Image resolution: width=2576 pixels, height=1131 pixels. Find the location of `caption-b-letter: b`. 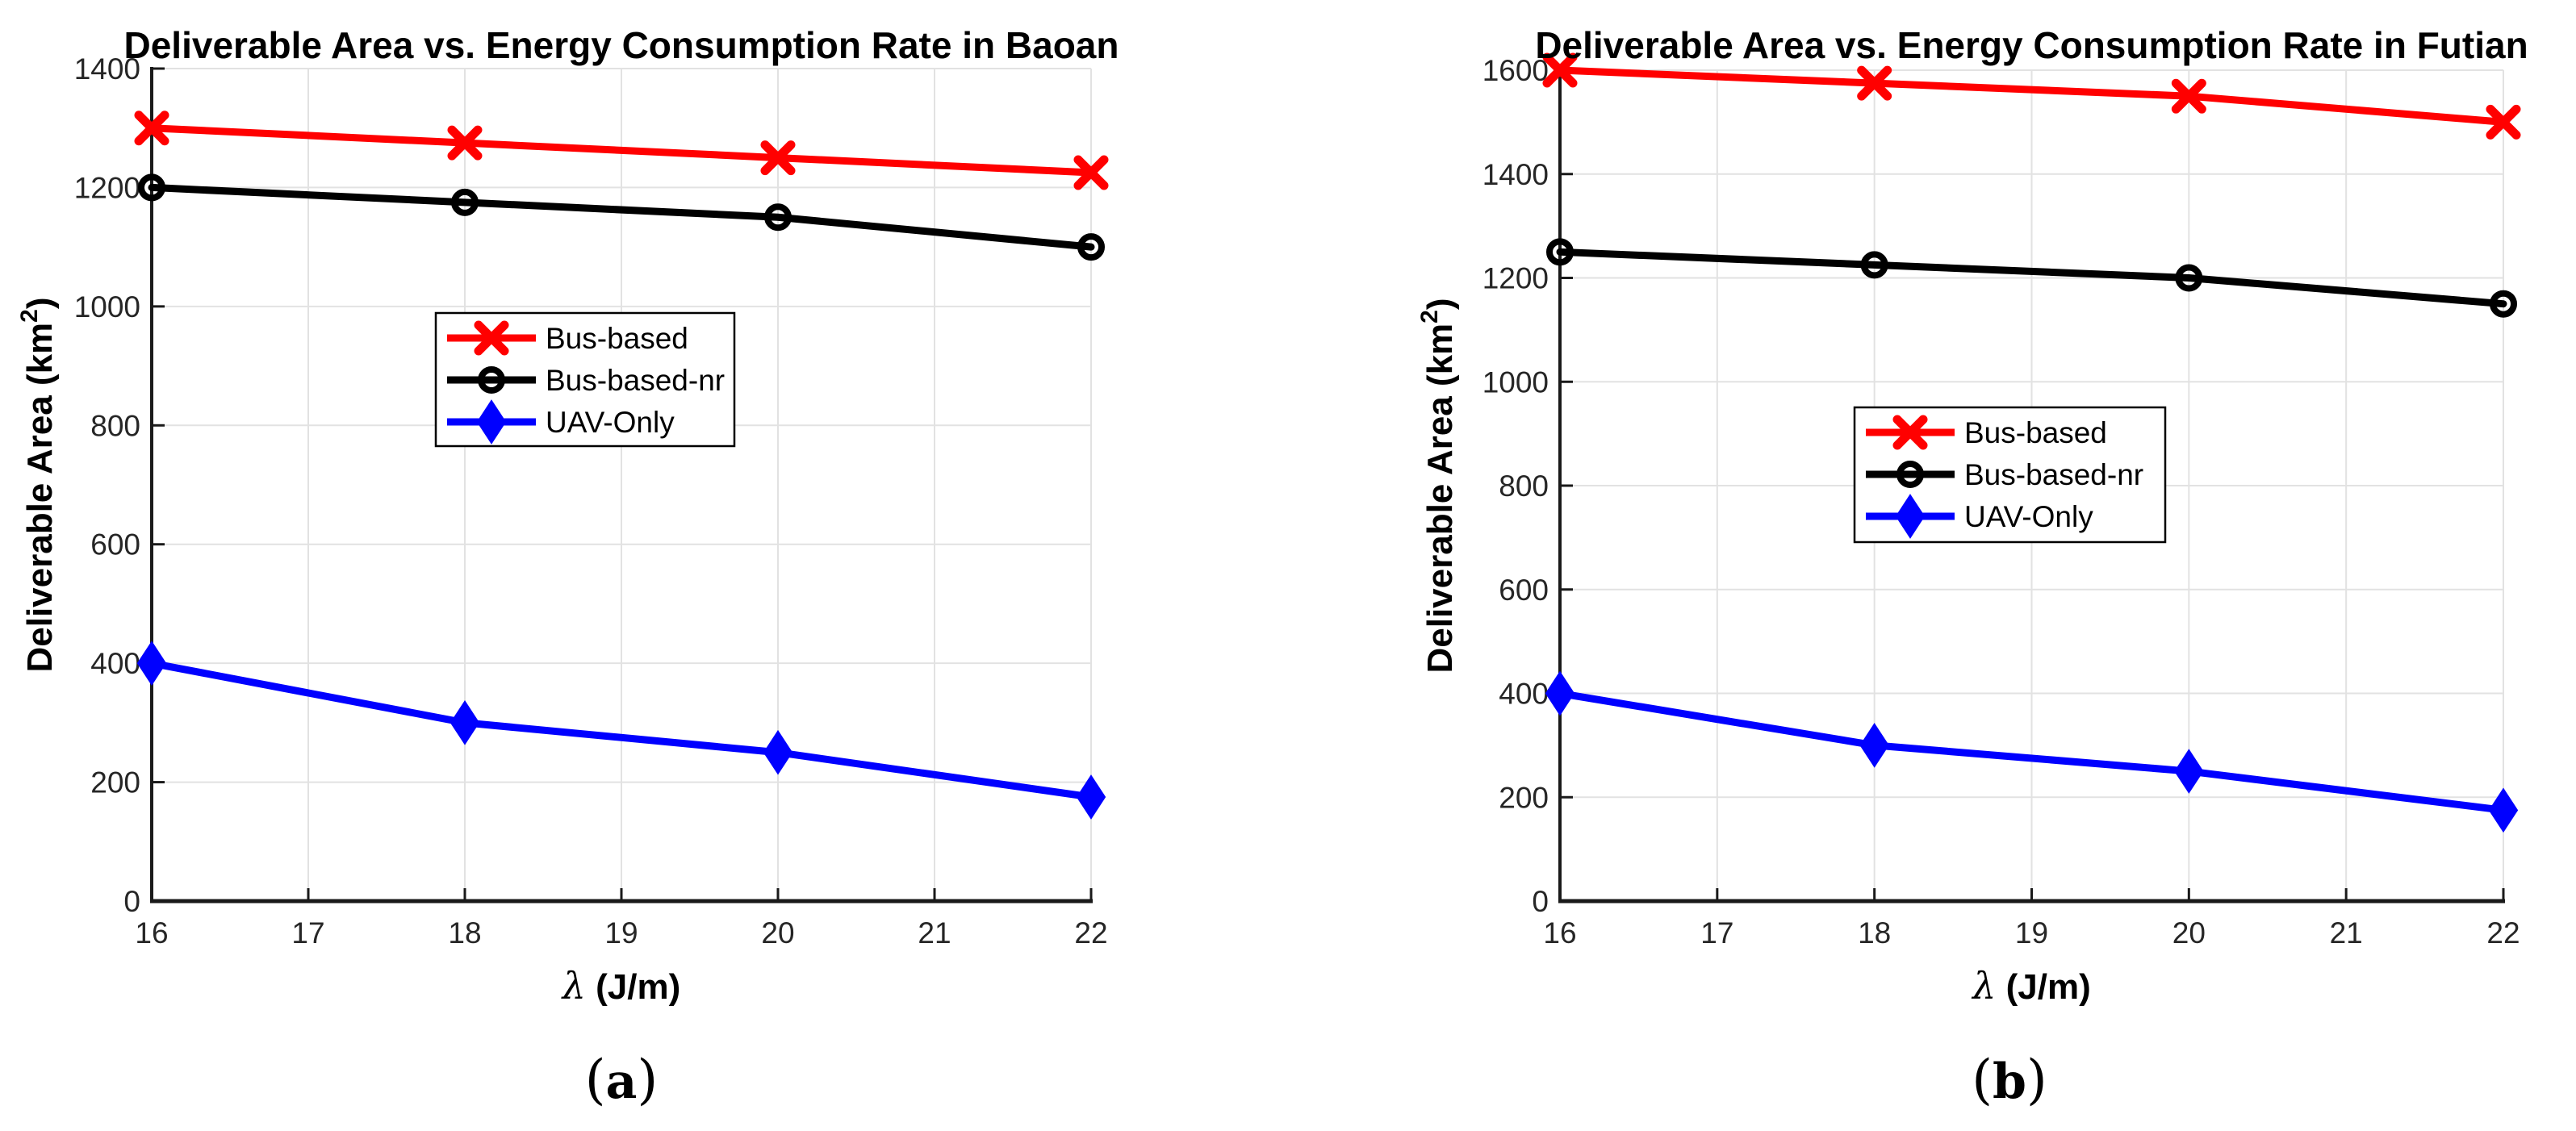

caption-b-letter: b is located at coordinates (2009, 1082).